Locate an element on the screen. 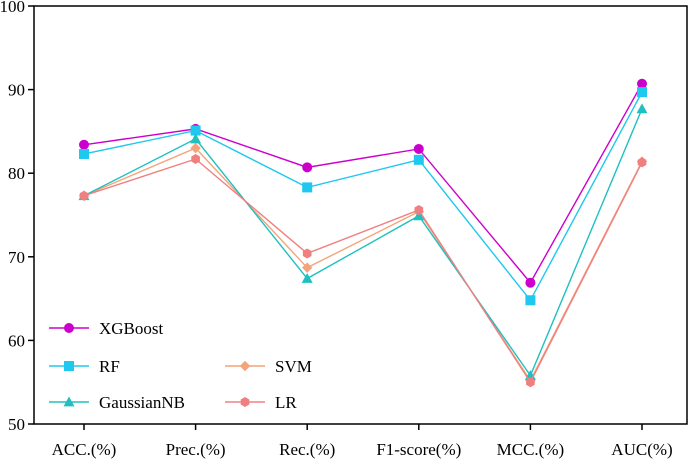  y-tick-label: 100 is located at coordinates (12, 8).